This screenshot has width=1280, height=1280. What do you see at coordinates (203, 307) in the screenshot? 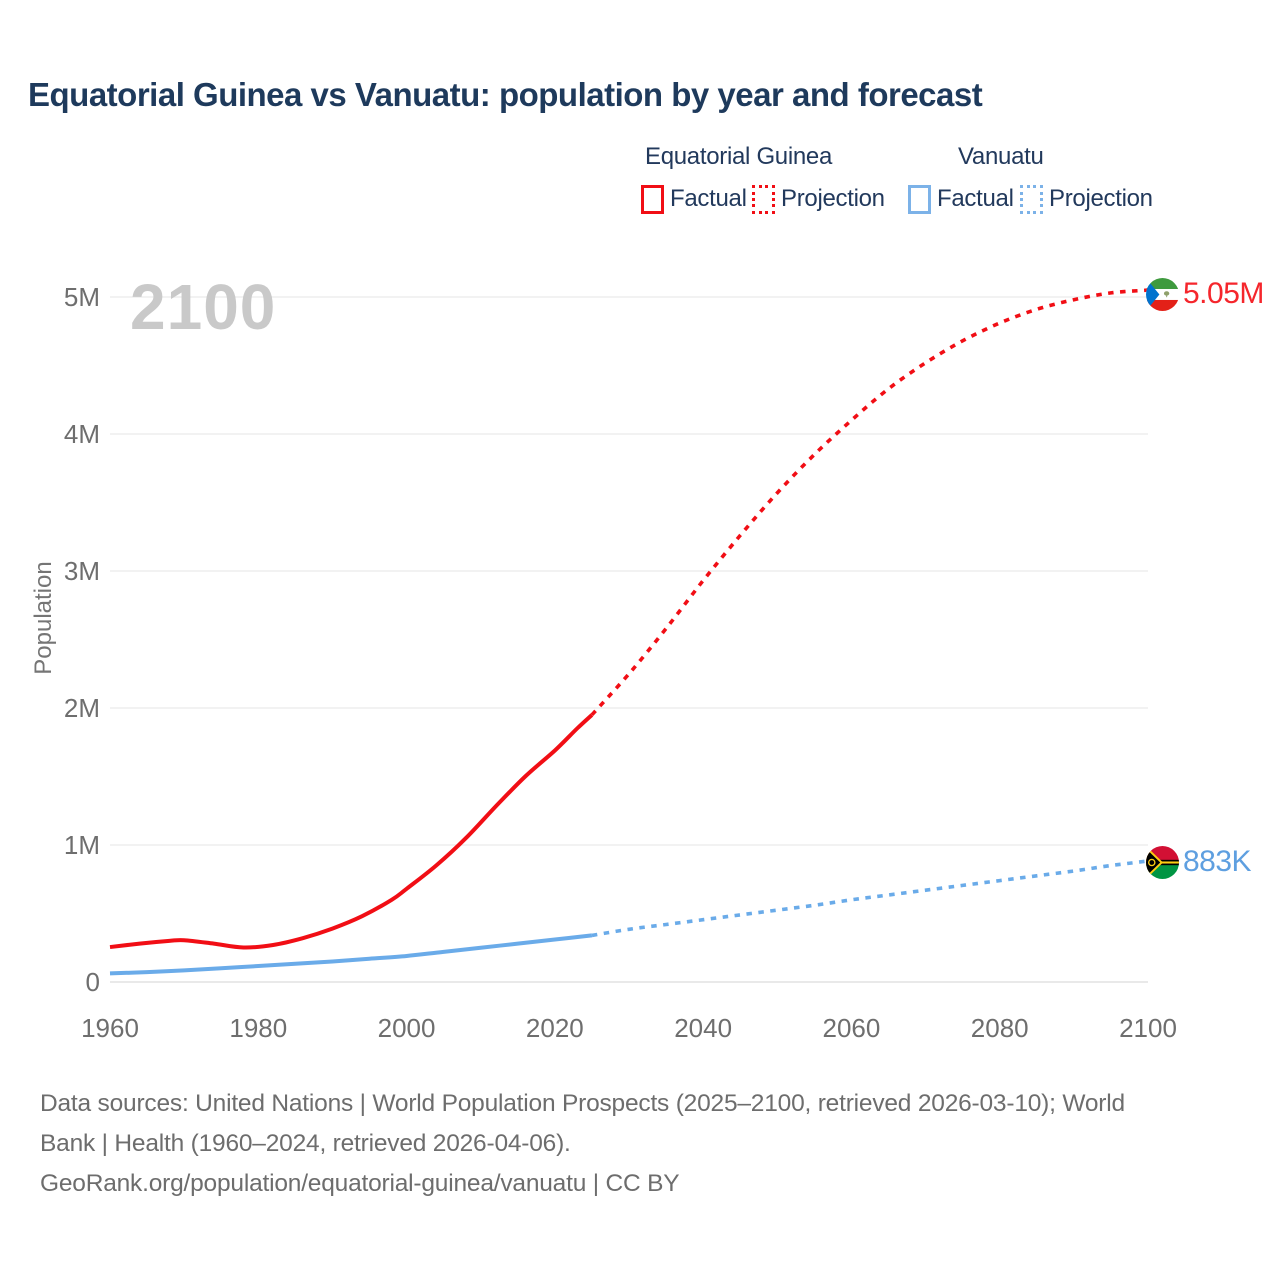
I see `year-watermark: 2100` at bounding box center [203, 307].